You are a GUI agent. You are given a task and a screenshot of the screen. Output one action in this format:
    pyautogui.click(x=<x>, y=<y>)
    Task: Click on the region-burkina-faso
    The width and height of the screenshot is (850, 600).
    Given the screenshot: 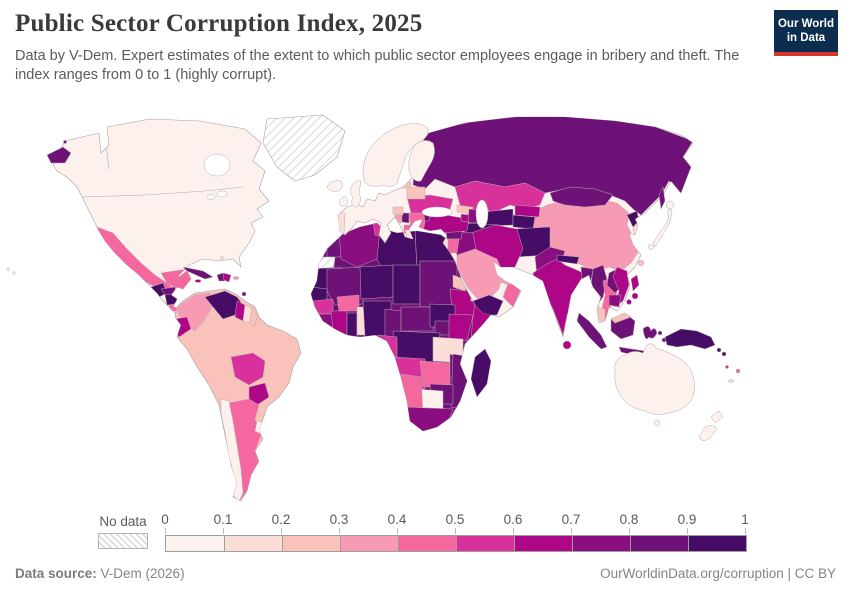 What is the action you would take?
    pyautogui.click(x=348, y=303)
    